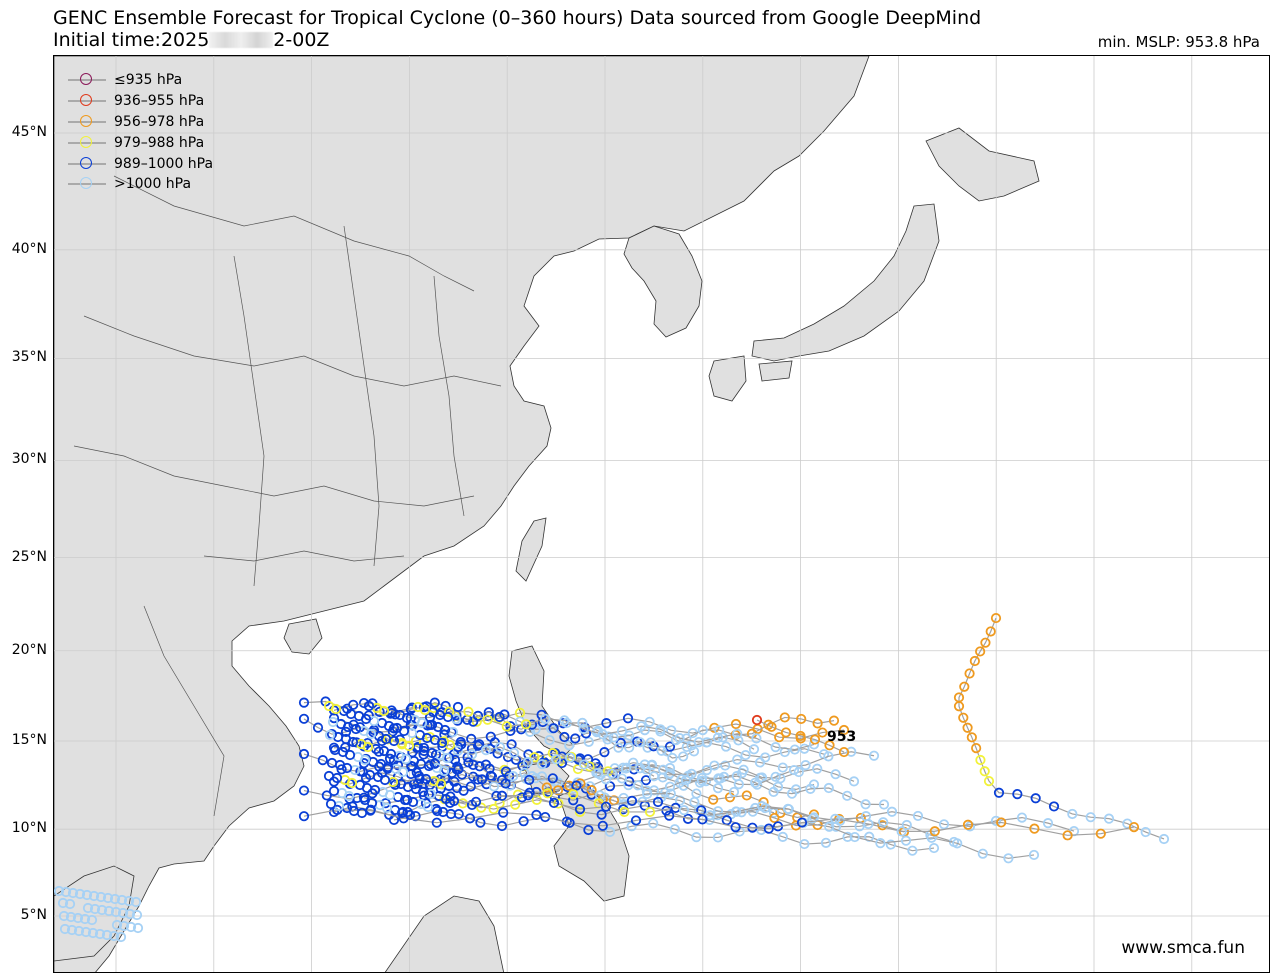  What do you see at coordinates (164, 163) in the screenshot?
I see `legend-label: 989–1000 hPa` at bounding box center [164, 163].